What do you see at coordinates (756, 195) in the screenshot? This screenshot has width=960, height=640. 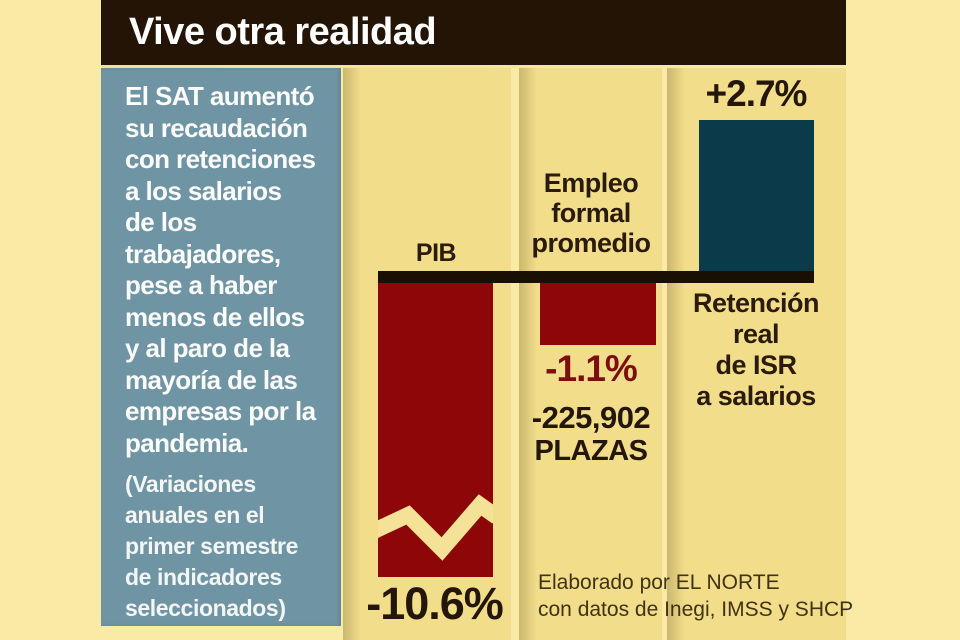 I see `bar-retencion` at bounding box center [756, 195].